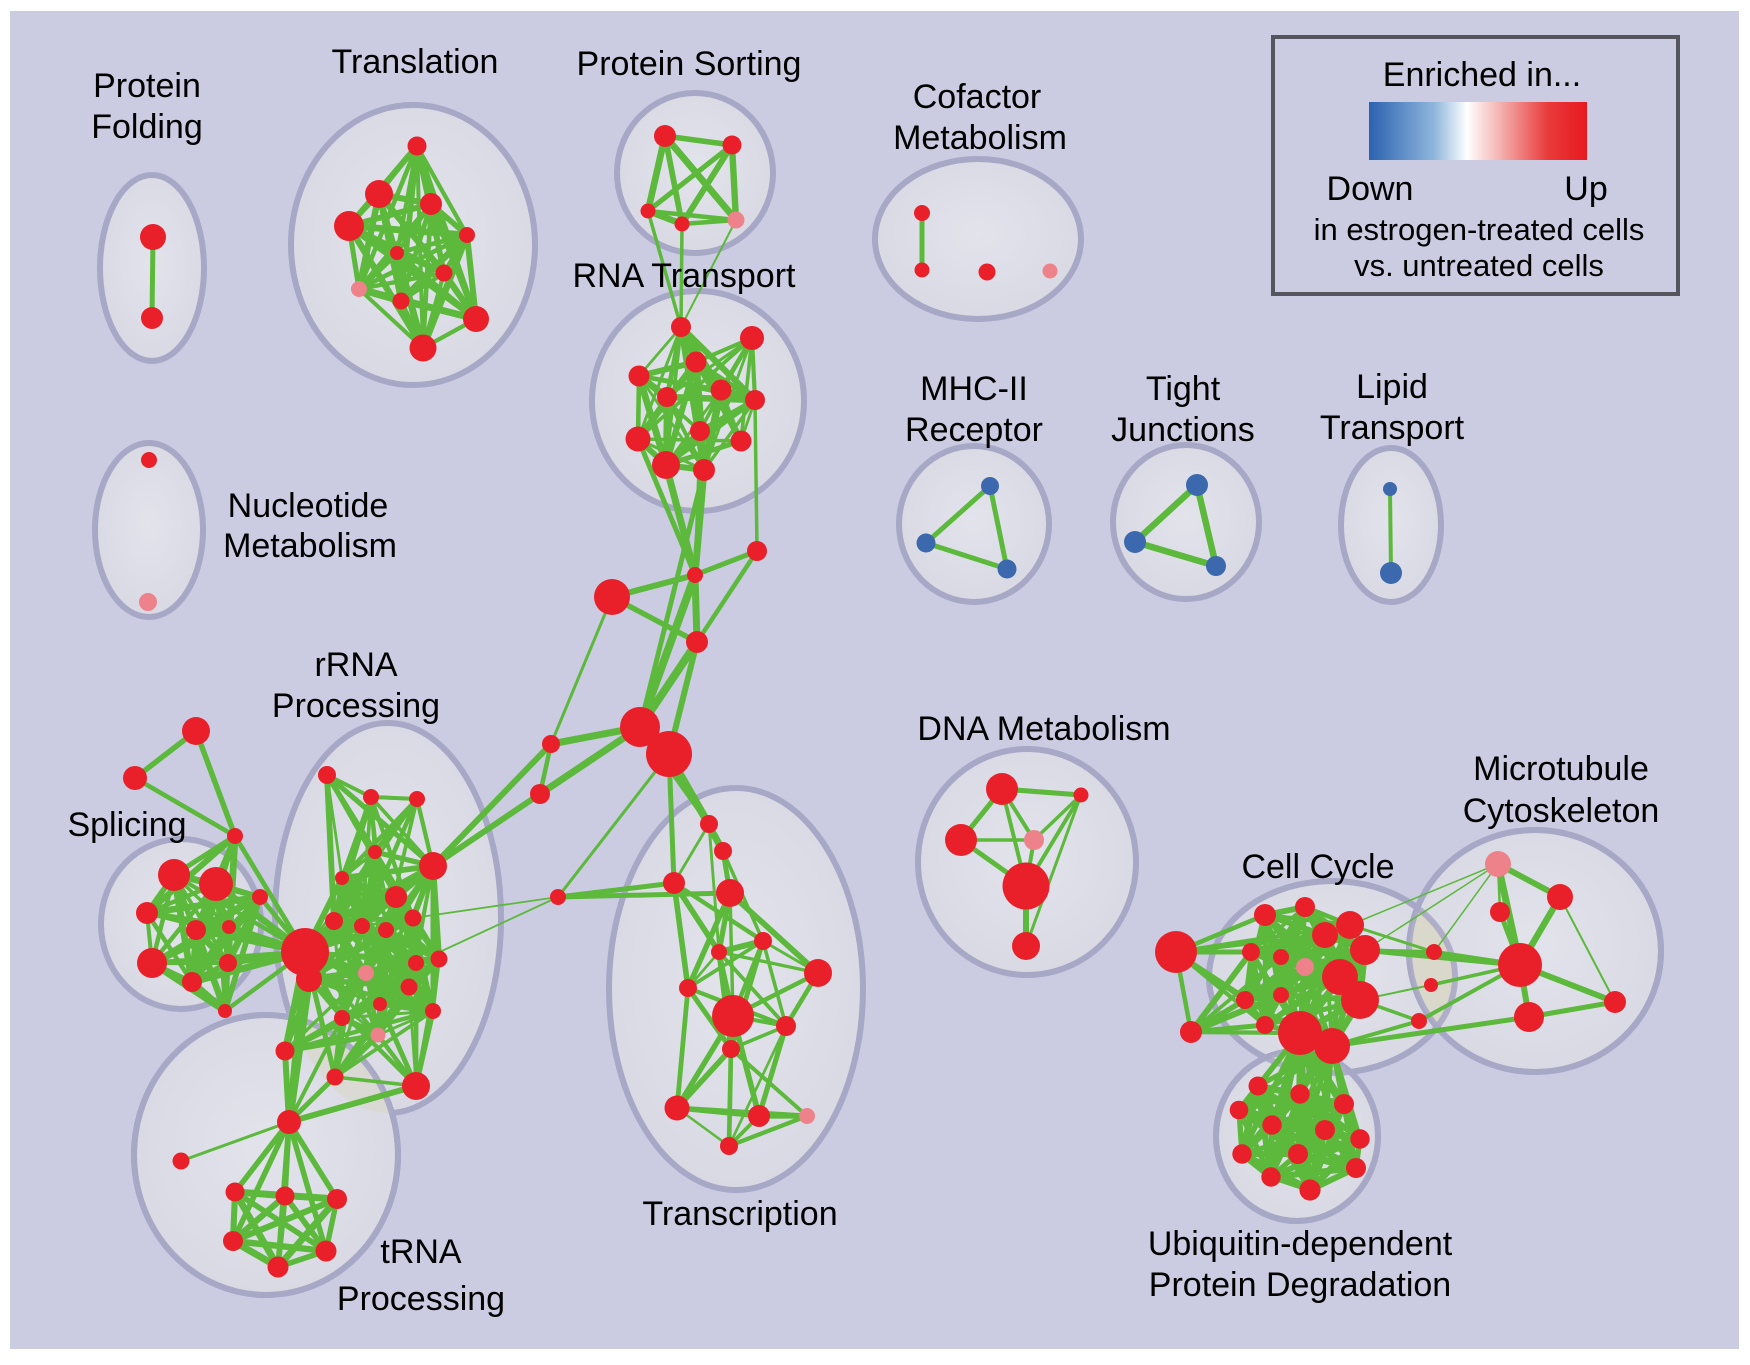 This screenshot has width=1750, height=1365. What do you see at coordinates (1479, 229) in the screenshot?
I see `svg-text: in estrogen-treated cells` at bounding box center [1479, 229].